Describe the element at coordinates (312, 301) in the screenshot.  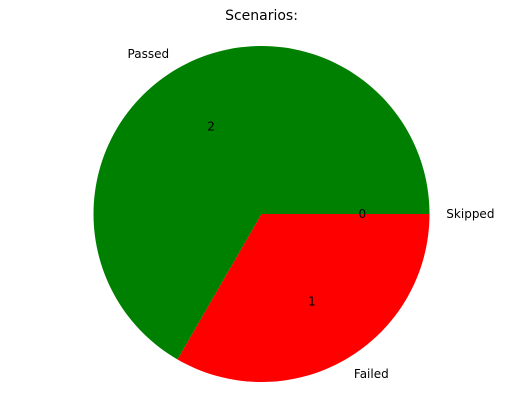
I see `slice-value-failed: 1` at that location.